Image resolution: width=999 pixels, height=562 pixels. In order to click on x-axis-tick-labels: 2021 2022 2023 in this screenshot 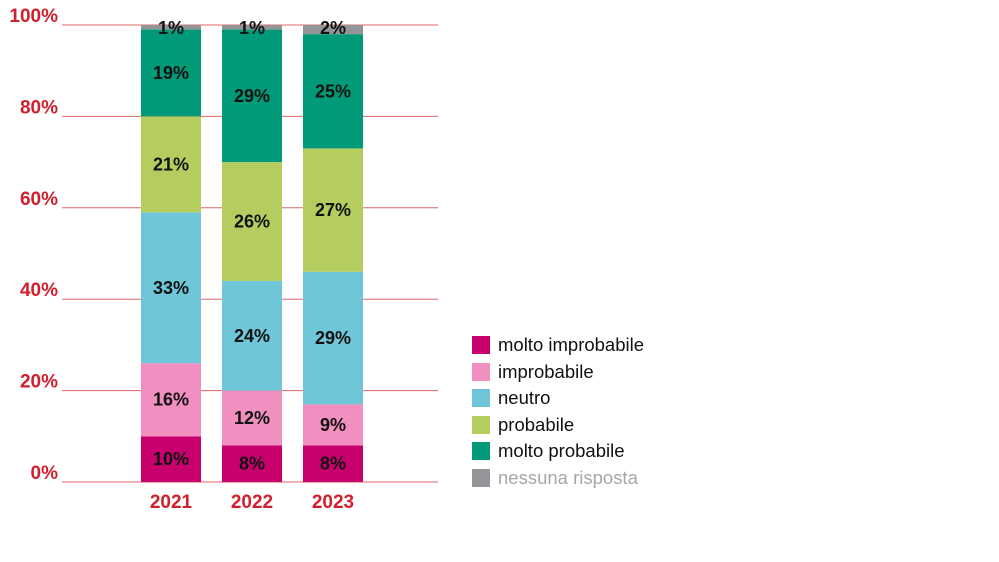, I will do `click(252, 502)`.